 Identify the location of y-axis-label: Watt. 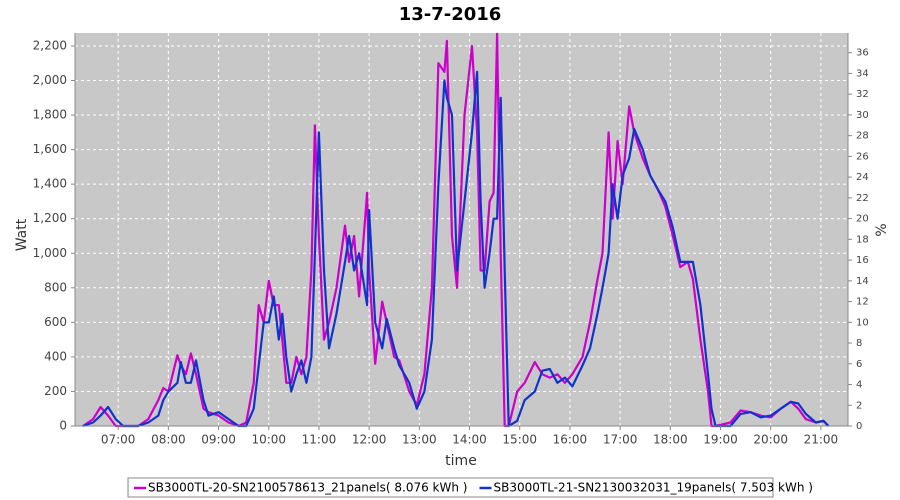
(22, 234).